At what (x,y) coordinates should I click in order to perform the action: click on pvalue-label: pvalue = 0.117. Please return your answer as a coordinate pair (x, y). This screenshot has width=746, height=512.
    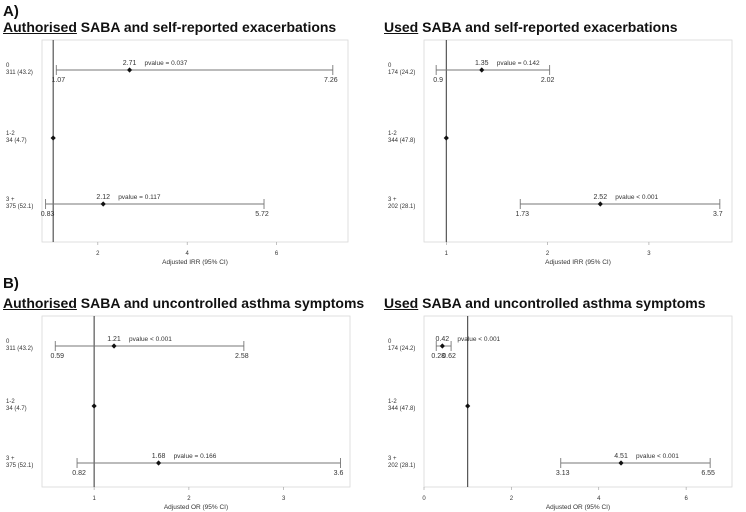
    Looking at the image, I should click on (139, 197).